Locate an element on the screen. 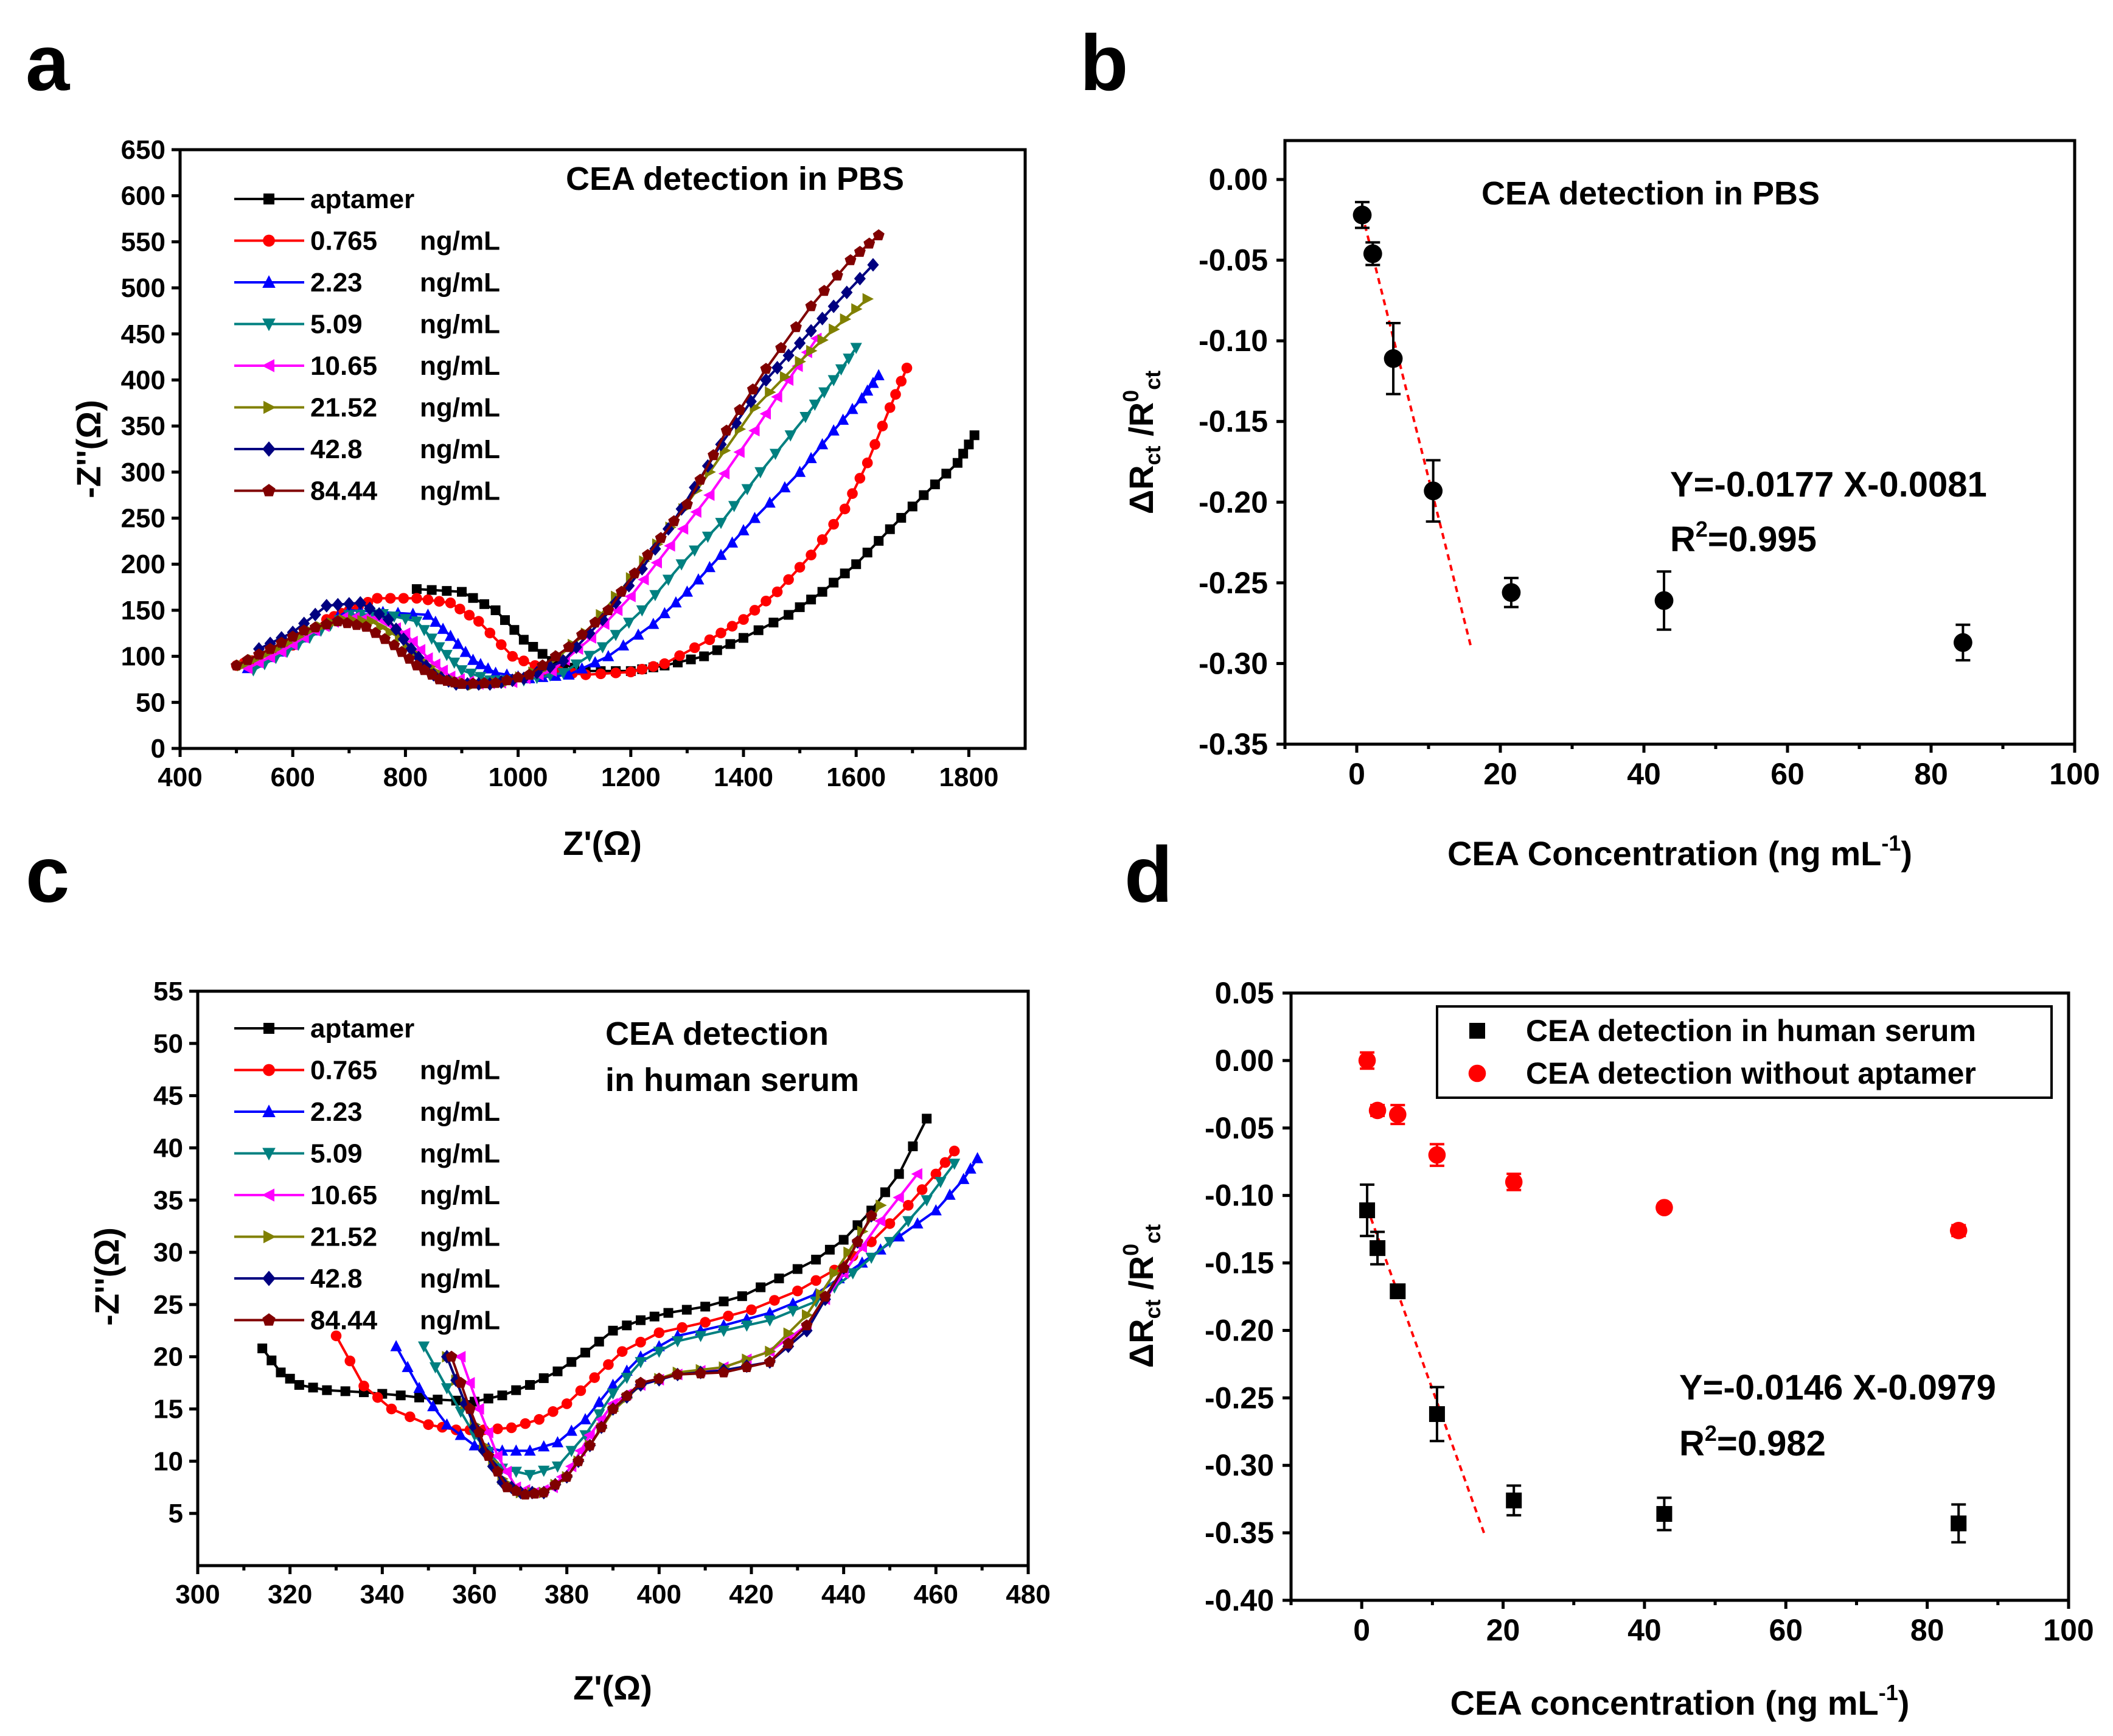 Image resolution: width=2113 pixels, height=1736 pixels. chart-d-ytick-label: -0.30 is located at coordinates (1239, 1465).